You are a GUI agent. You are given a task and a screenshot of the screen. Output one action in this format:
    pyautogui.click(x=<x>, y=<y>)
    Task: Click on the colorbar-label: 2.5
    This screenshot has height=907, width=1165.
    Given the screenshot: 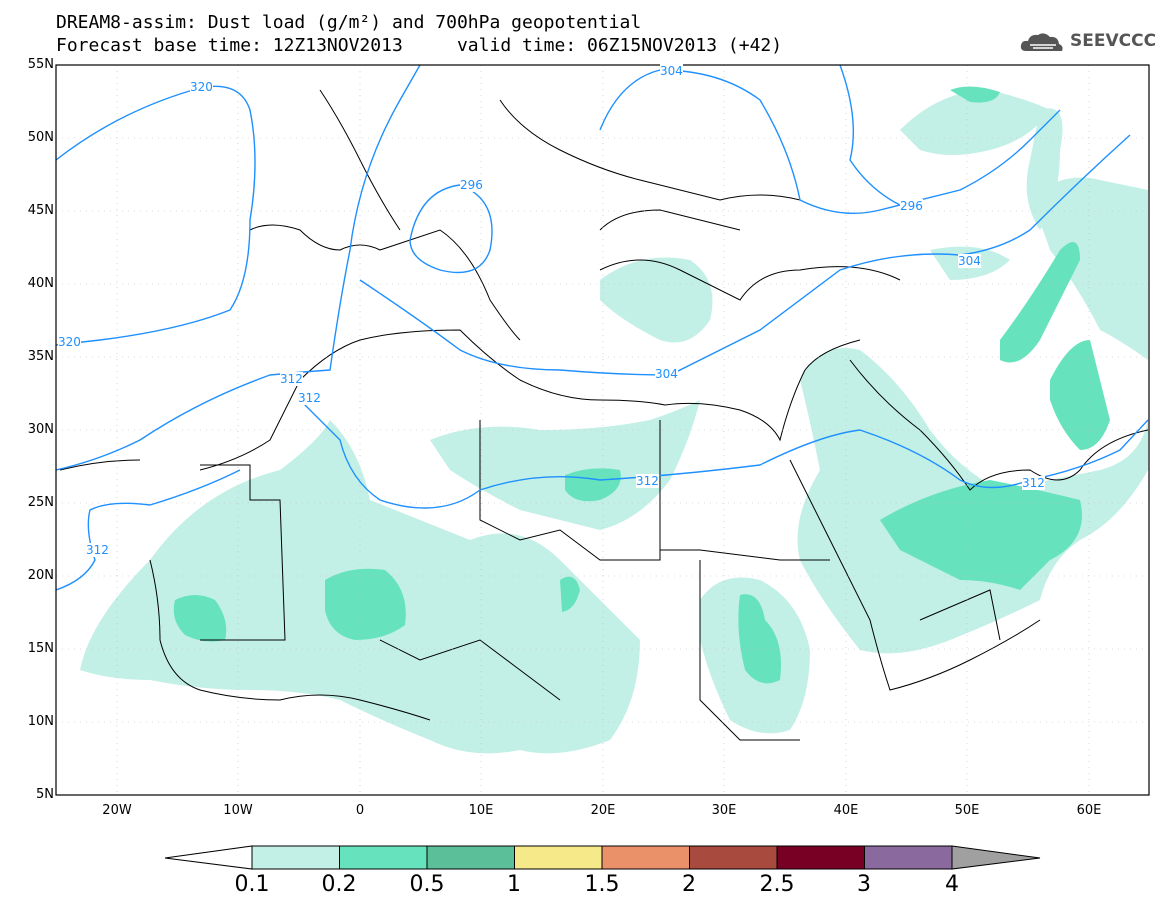 What is the action you would take?
    pyautogui.click(x=777, y=884)
    